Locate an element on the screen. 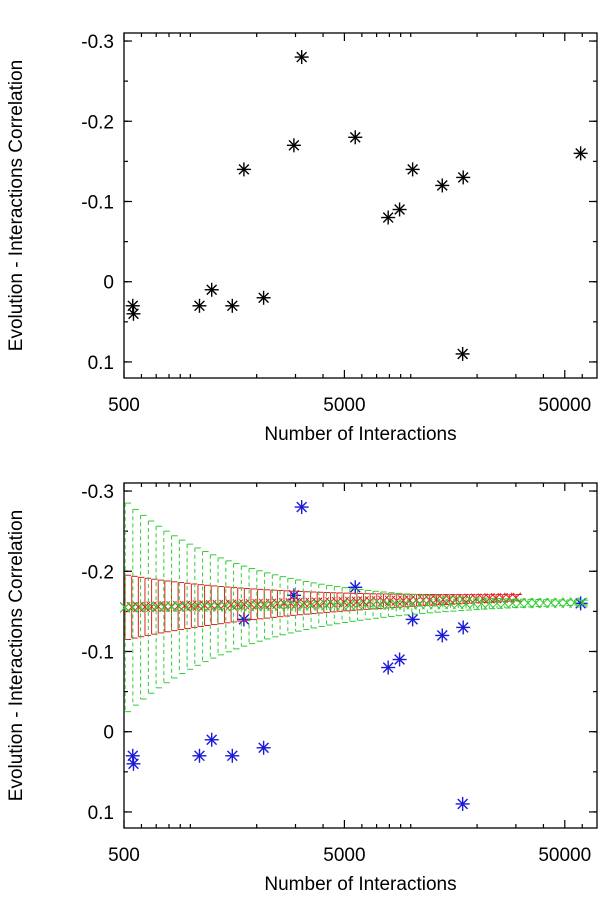 The image size is (608, 902). y-axis-label: Evolution - Interactions Correlation is located at coordinates (16, 655).